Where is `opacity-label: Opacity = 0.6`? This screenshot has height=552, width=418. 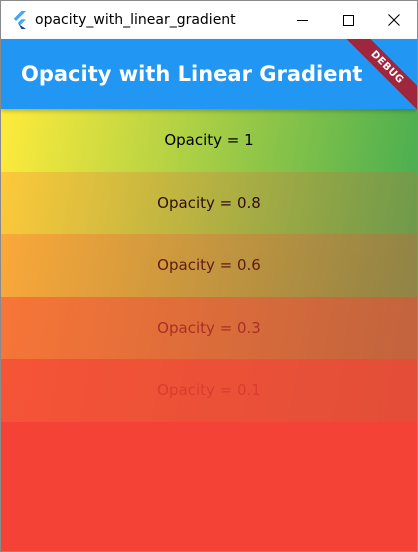 opacity-label: Opacity = 0.6 is located at coordinates (209, 265).